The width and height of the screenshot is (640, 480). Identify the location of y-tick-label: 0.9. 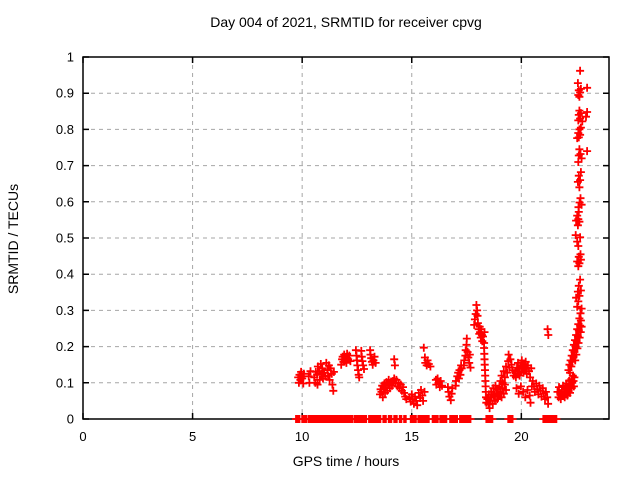
(65, 93).